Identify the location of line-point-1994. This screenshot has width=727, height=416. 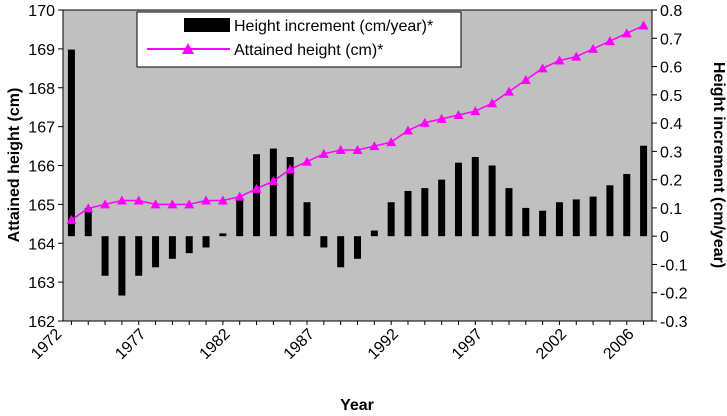
(424, 122).